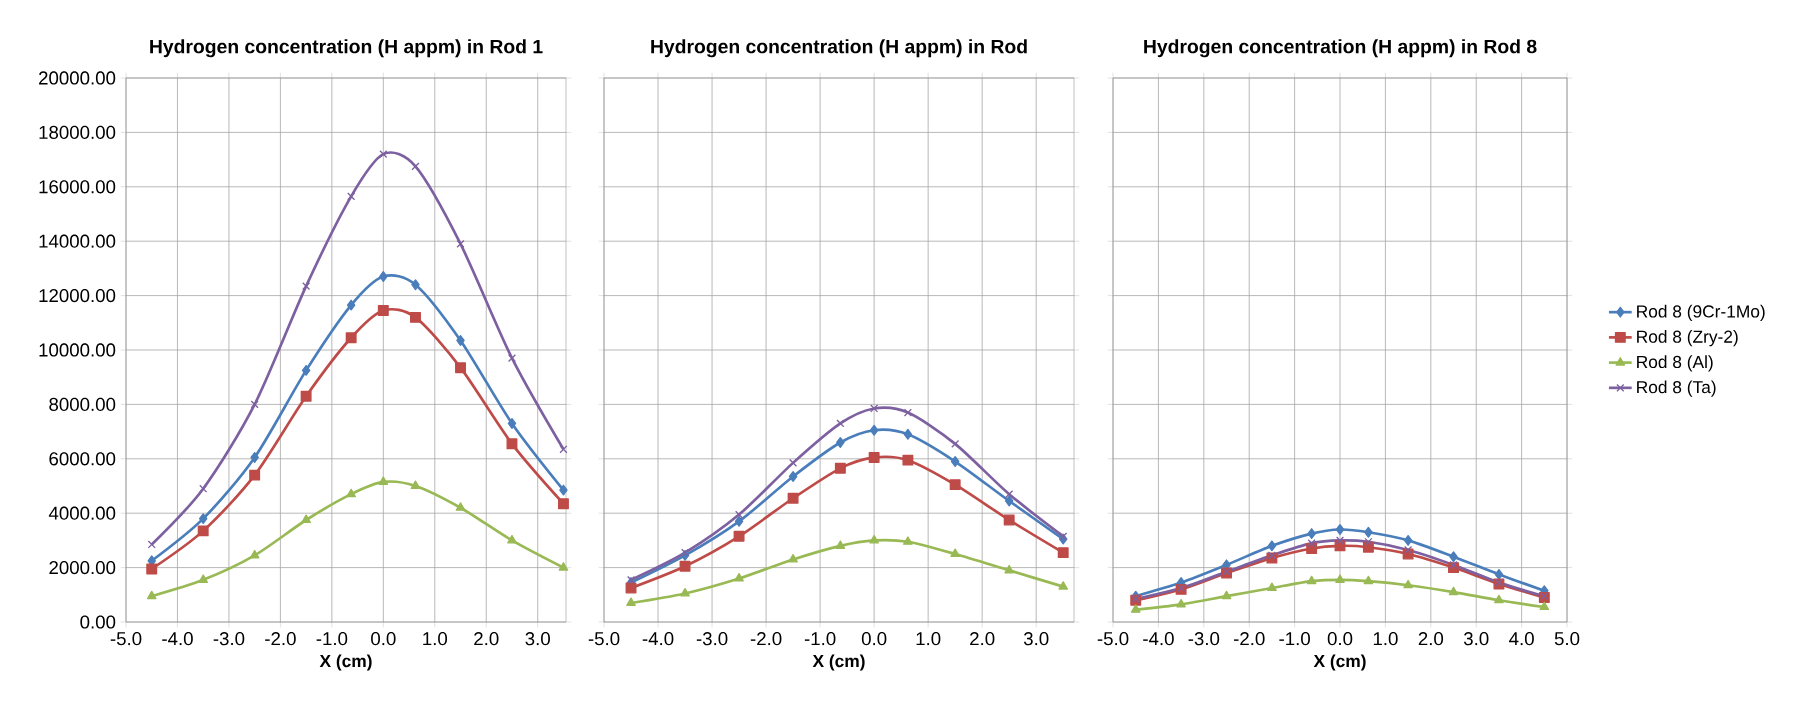 Image resolution: width=1812 pixels, height=714 pixels. I want to click on y-tick-label: 0.00, so click(98, 622).